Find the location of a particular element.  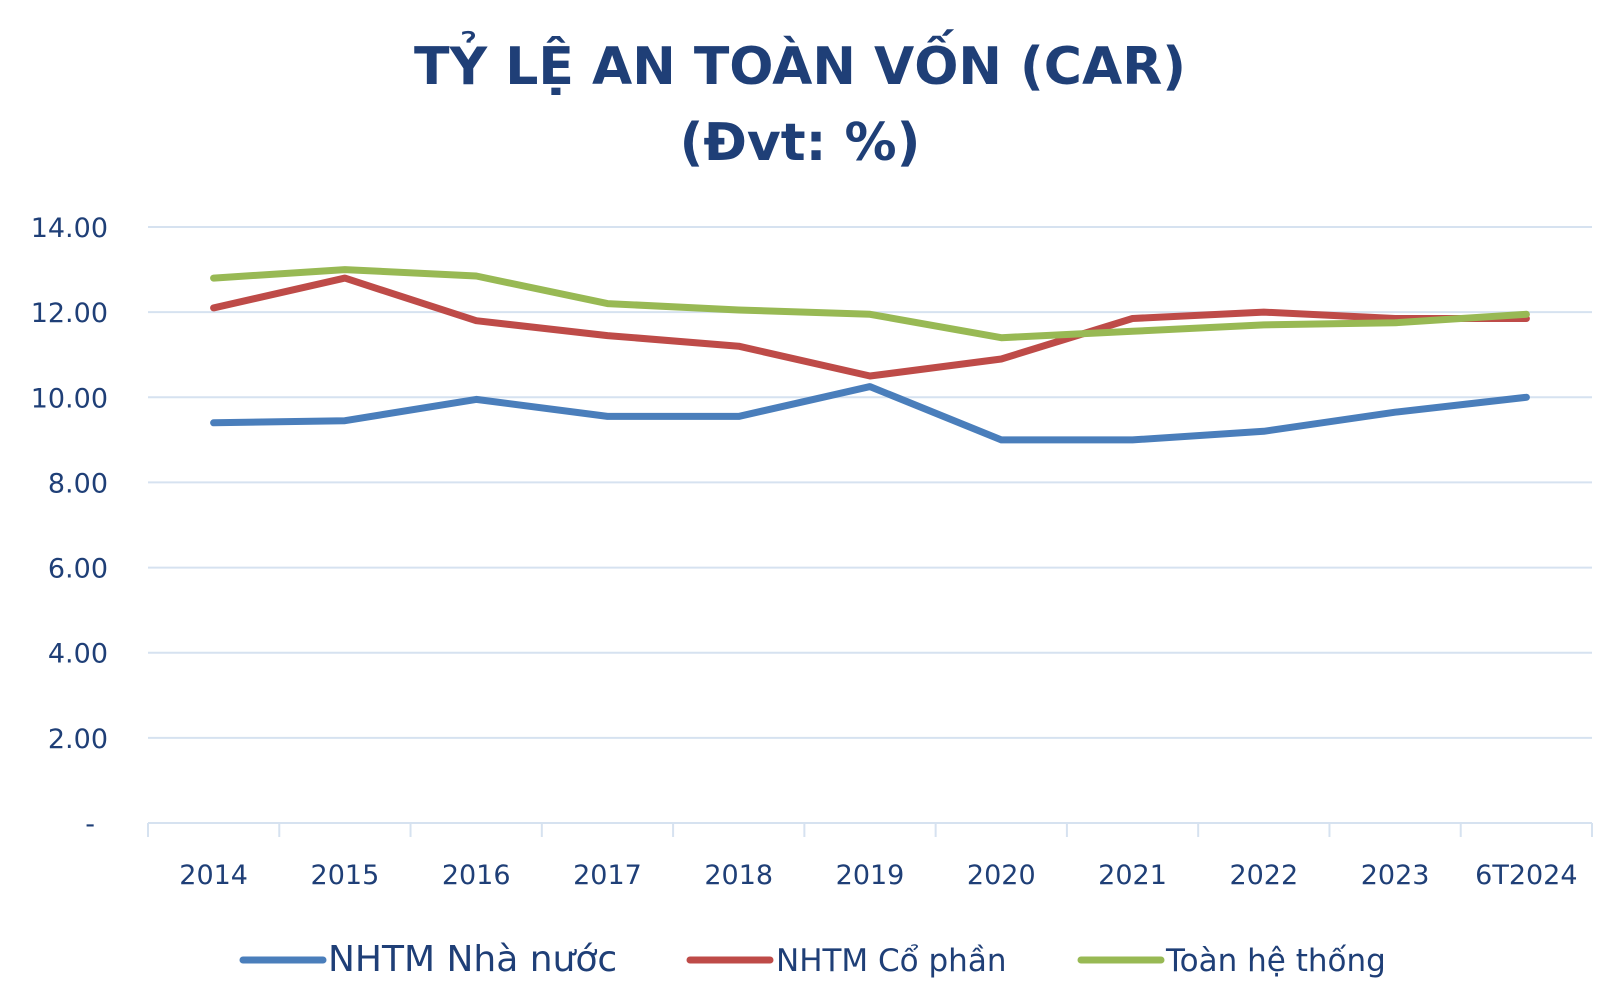

x-axis is located at coordinates (870, 829).